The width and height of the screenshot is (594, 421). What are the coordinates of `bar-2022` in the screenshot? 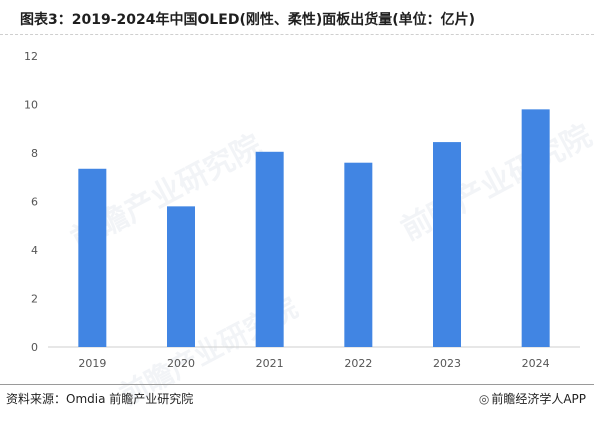 It's located at (358, 254).